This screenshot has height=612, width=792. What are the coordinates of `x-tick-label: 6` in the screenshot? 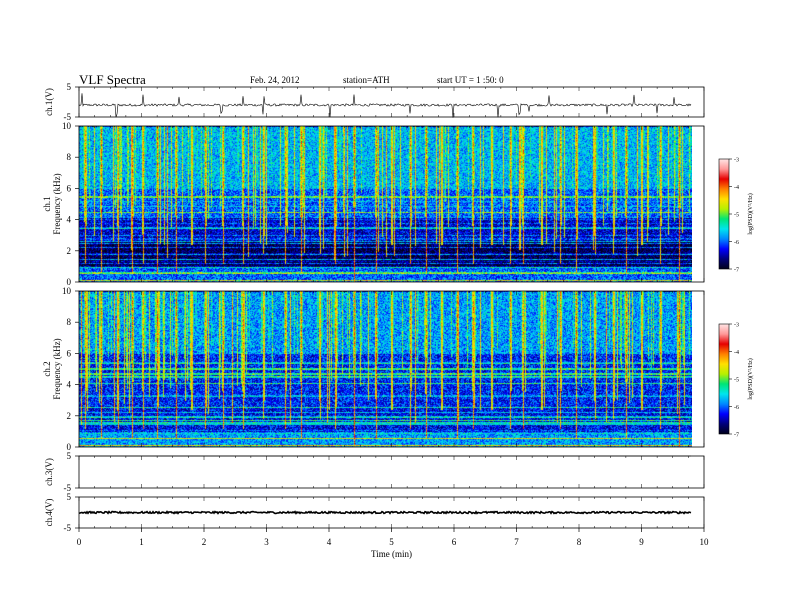 It's located at (454, 542).